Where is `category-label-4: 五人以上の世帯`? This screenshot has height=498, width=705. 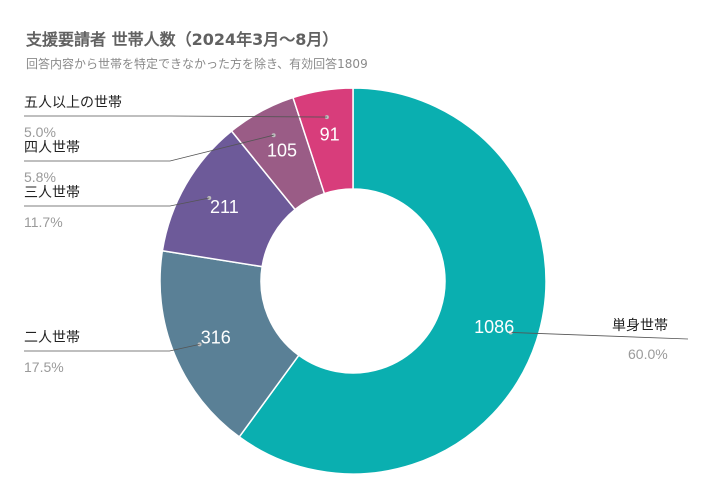 category-label-4: 五人以上の世帯 is located at coordinates (73, 103).